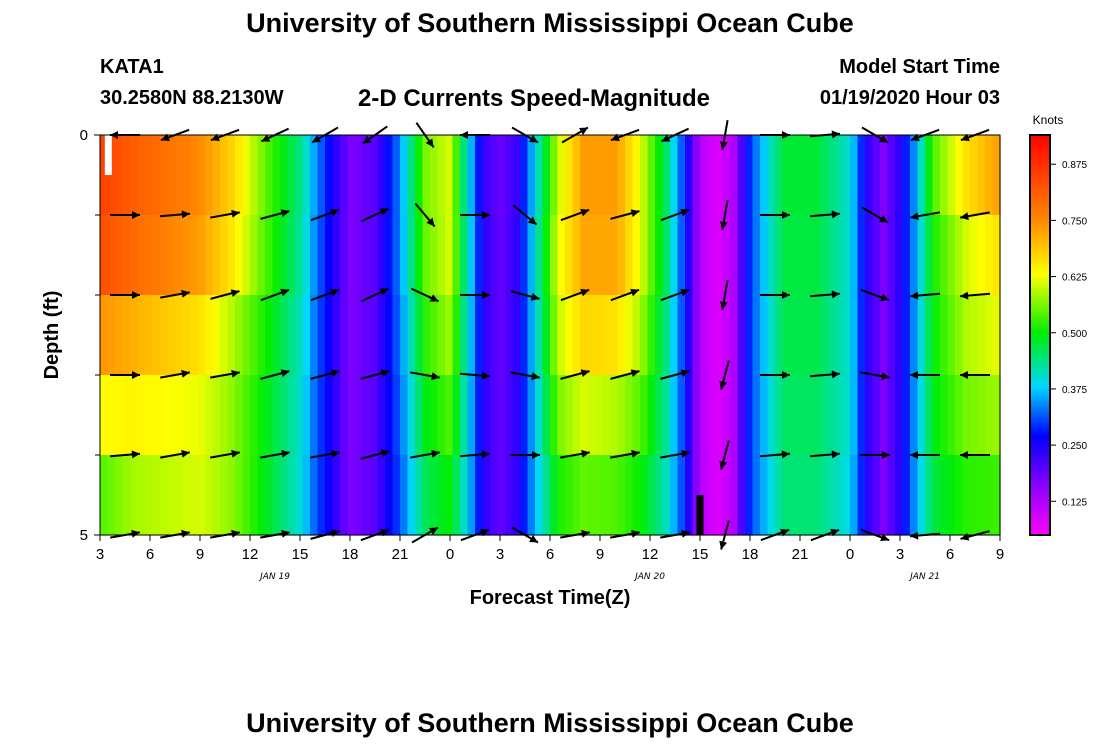 The height and width of the screenshot is (750, 1100). What do you see at coordinates (1074, 221) in the screenshot?
I see `colorbar-tick-label: 0.750` at bounding box center [1074, 221].